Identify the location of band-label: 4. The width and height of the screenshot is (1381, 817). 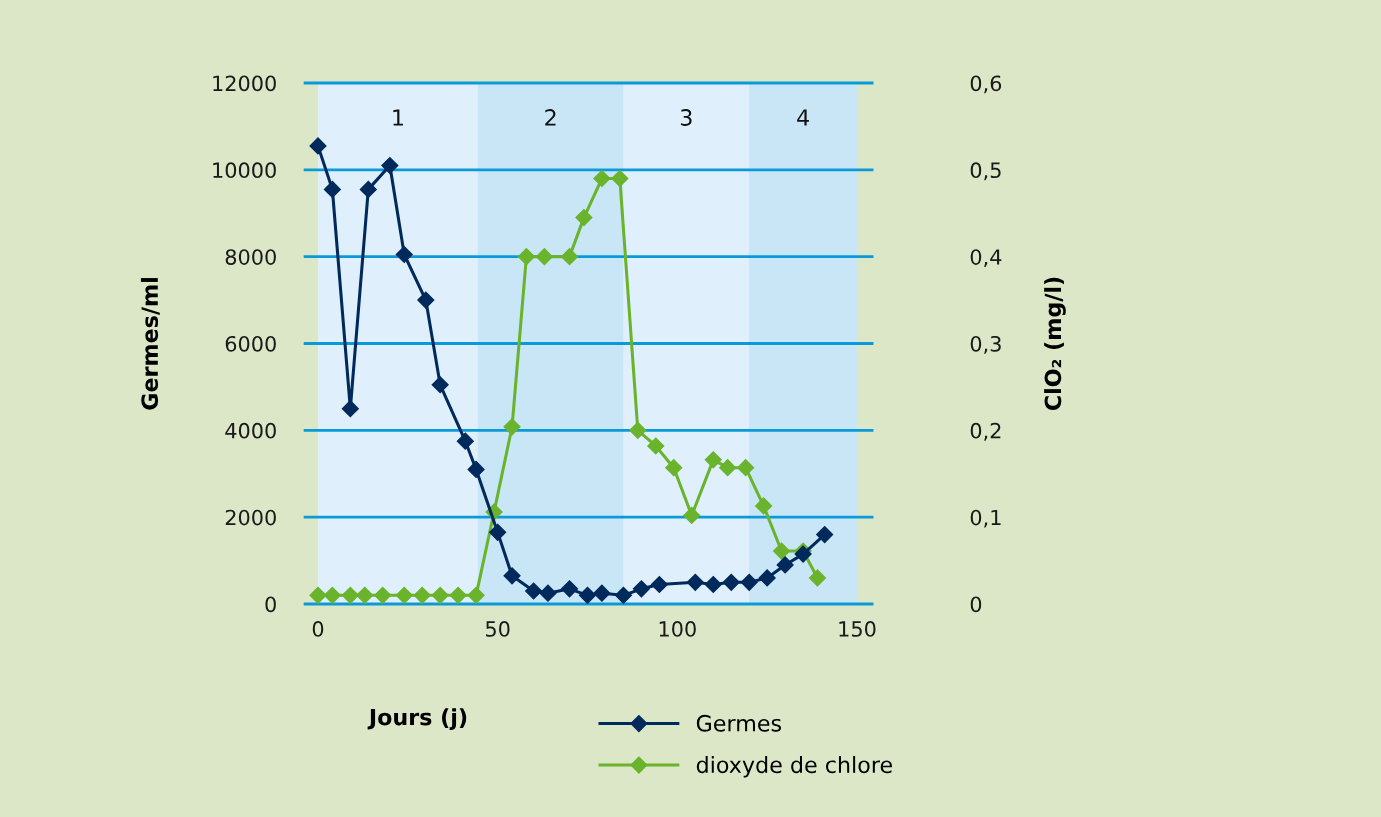
(803, 117).